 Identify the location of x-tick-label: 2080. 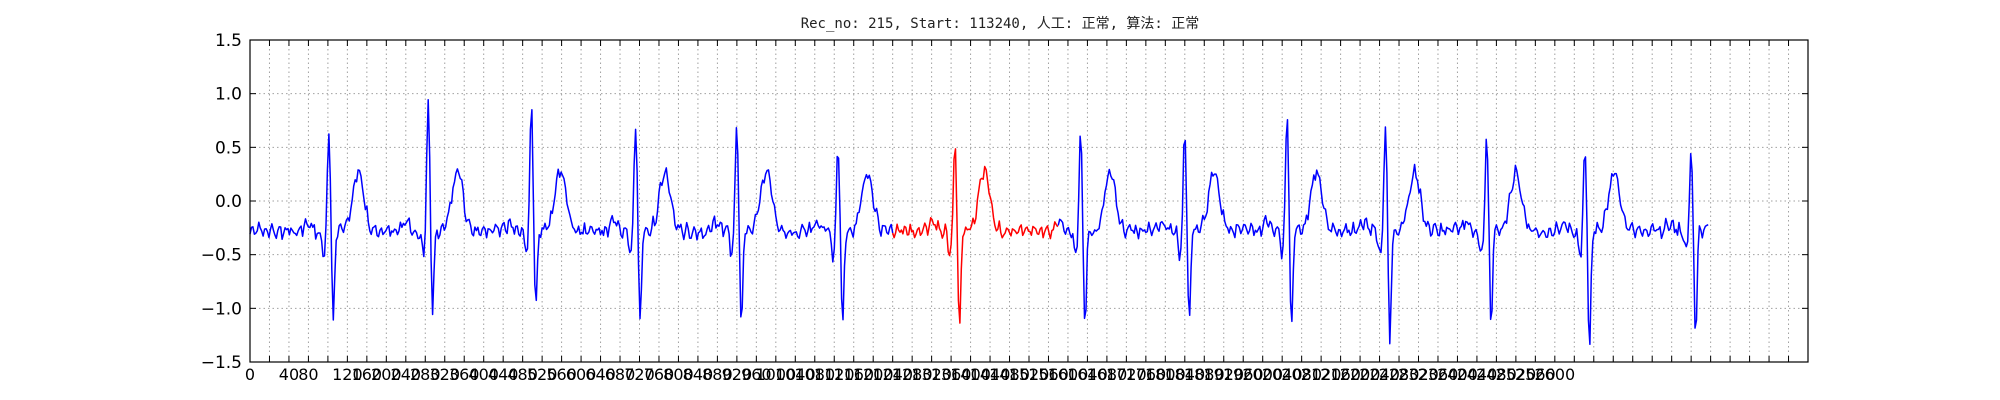
(1301, 374).